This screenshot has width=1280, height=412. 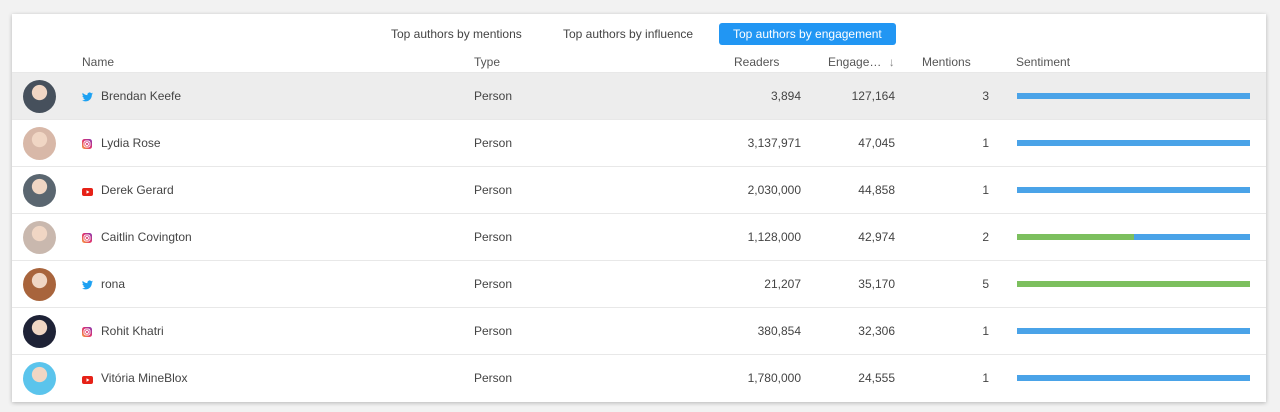 What do you see at coordinates (456, 34) in the screenshot?
I see `tab-top-authors-by-mentions: Top authors by mentions` at bounding box center [456, 34].